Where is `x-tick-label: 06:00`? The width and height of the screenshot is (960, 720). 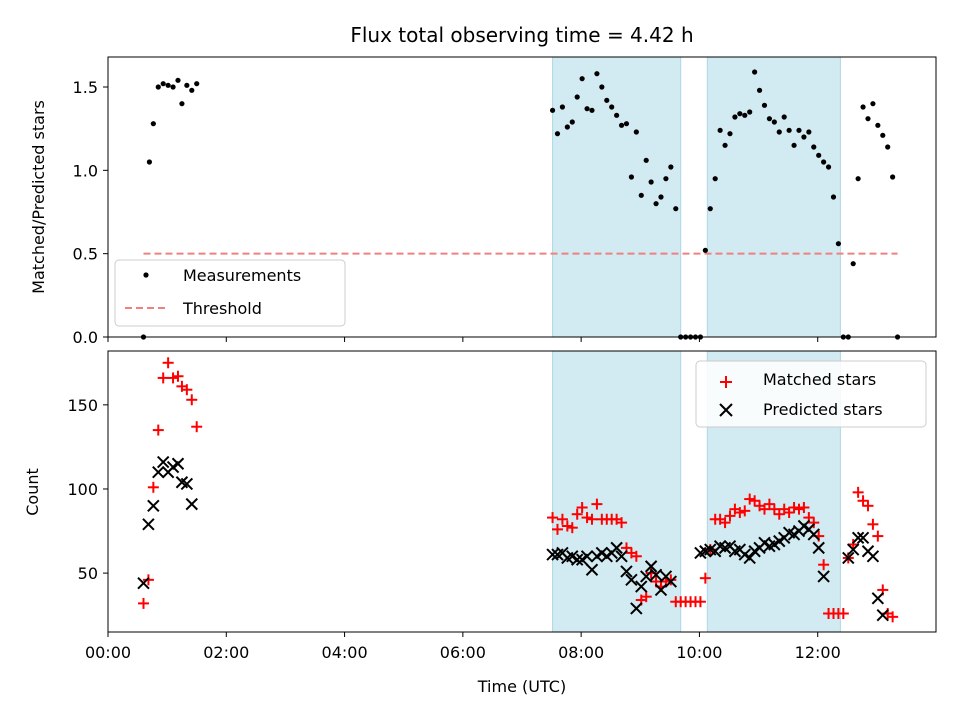
x-tick-label: 06:00 is located at coordinates (463, 652).